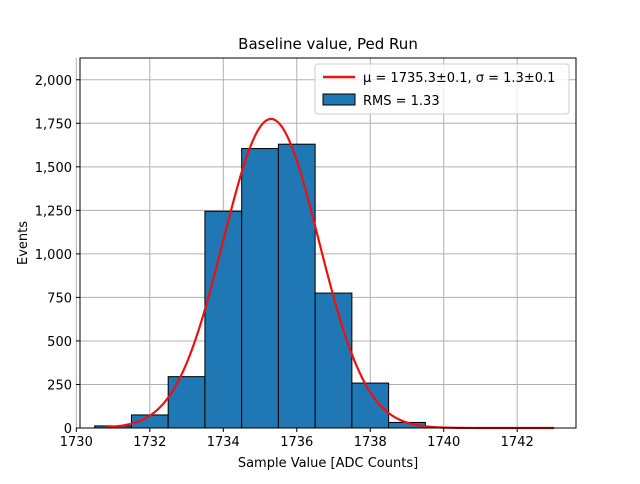  What do you see at coordinates (328, 44) in the screenshot?
I see `chart-title: Baseline value, Ped Run` at bounding box center [328, 44].